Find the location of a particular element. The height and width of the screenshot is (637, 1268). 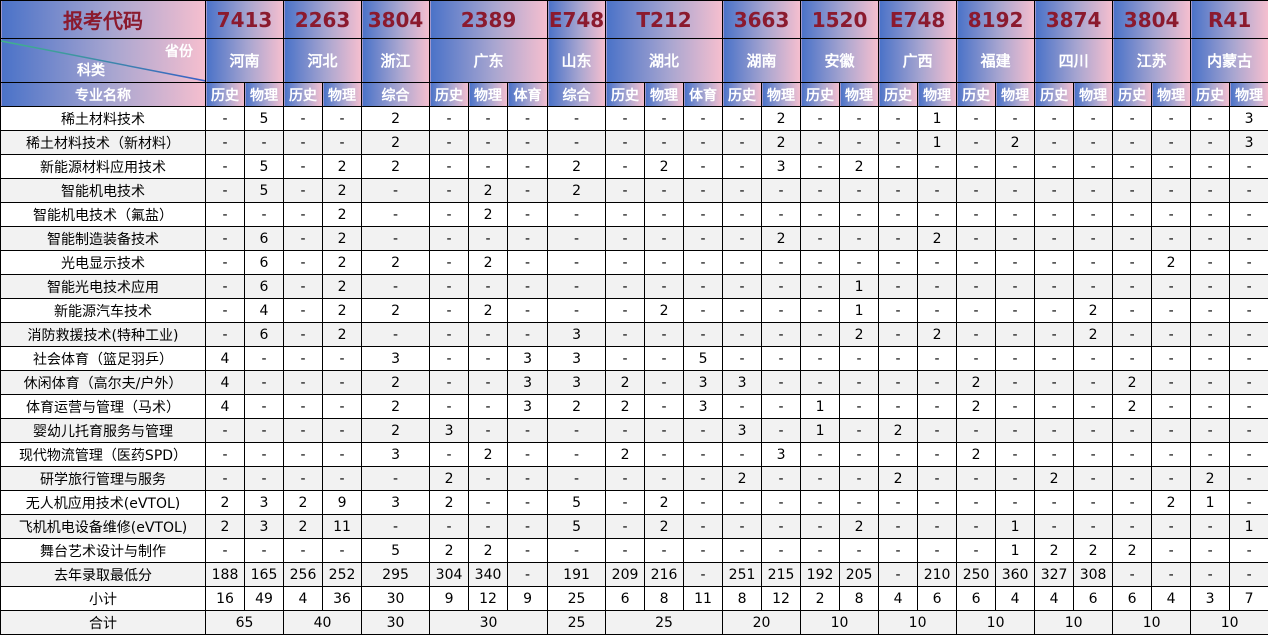

subtotal-cell: 9 is located at coordinates (449, 598).